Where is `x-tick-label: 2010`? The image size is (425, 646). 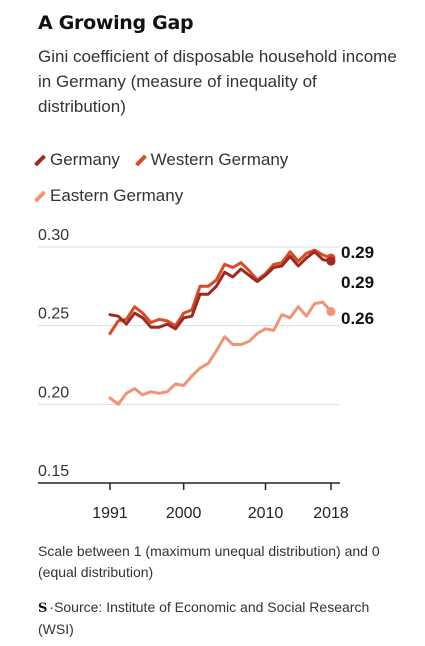
x-tick-label: 2010 is located at coordinates (266, 513).